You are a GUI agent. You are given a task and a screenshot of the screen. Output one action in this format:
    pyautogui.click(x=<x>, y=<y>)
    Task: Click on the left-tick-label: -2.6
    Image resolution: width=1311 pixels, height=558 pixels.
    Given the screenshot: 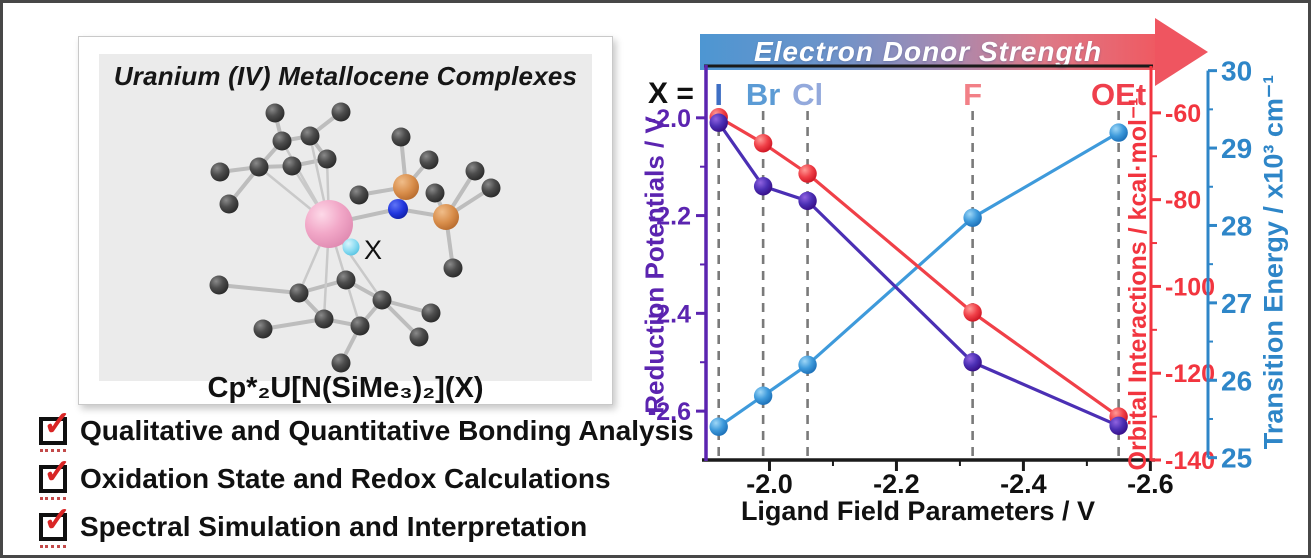 What is the action you would take?
    pyautogui.click(x=669, y=412)
    